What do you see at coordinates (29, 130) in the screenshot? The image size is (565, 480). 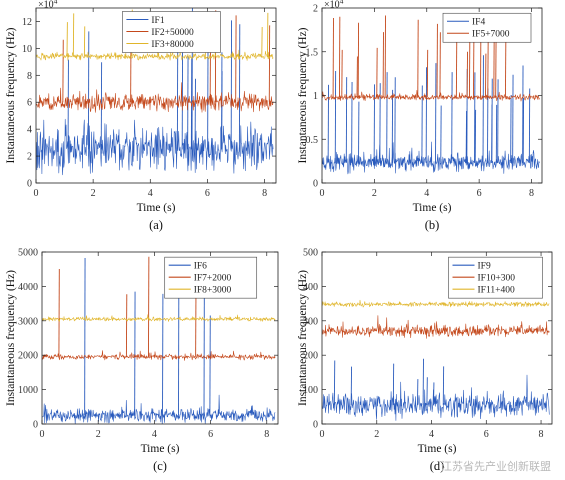 I see `y-tick-label: 4` at bounding box center [29, 130].